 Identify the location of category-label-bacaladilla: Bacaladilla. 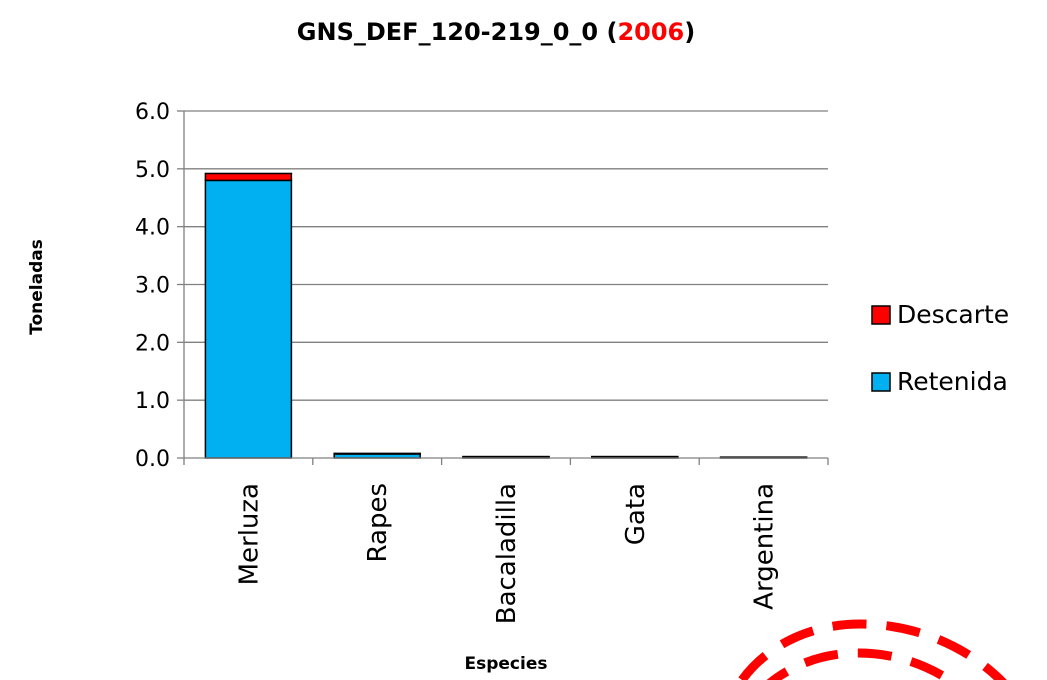
(507, 553).